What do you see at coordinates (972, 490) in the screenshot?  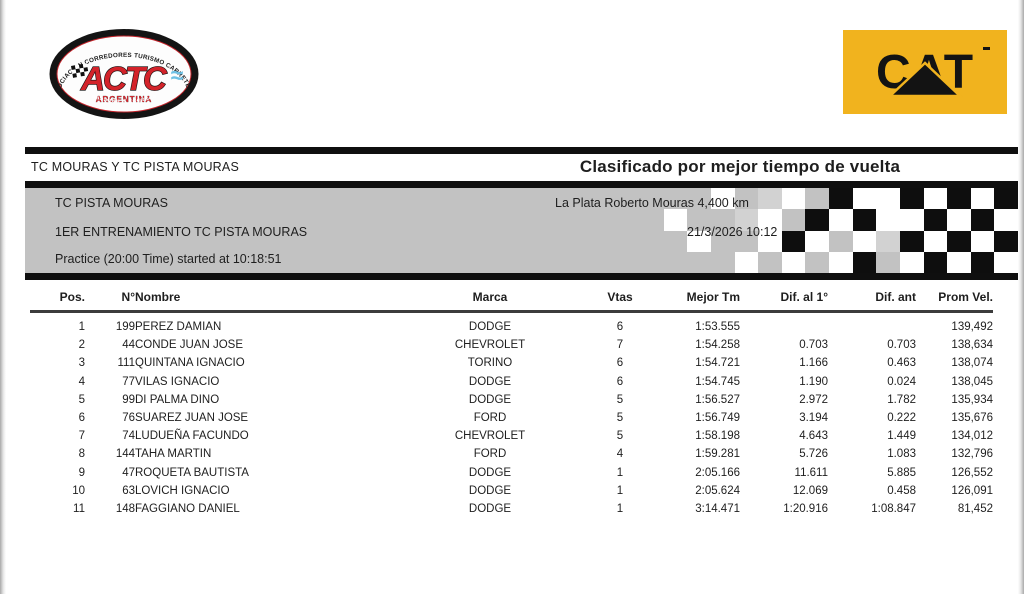 I see `cell-prom: 126,091` at bounding box center [972, 490].